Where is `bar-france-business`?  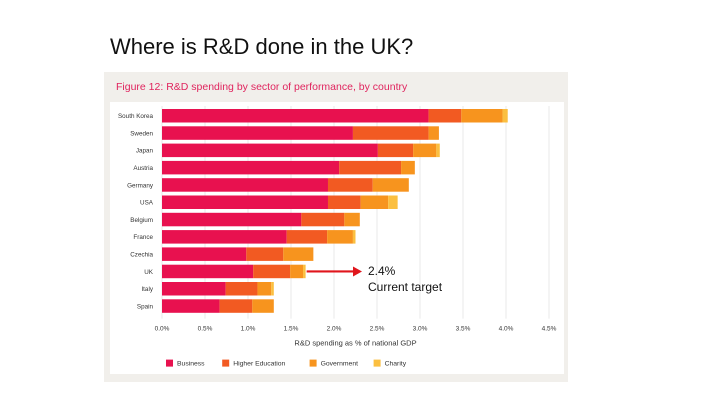 bar-france-business is located at coordinates (224, 237).